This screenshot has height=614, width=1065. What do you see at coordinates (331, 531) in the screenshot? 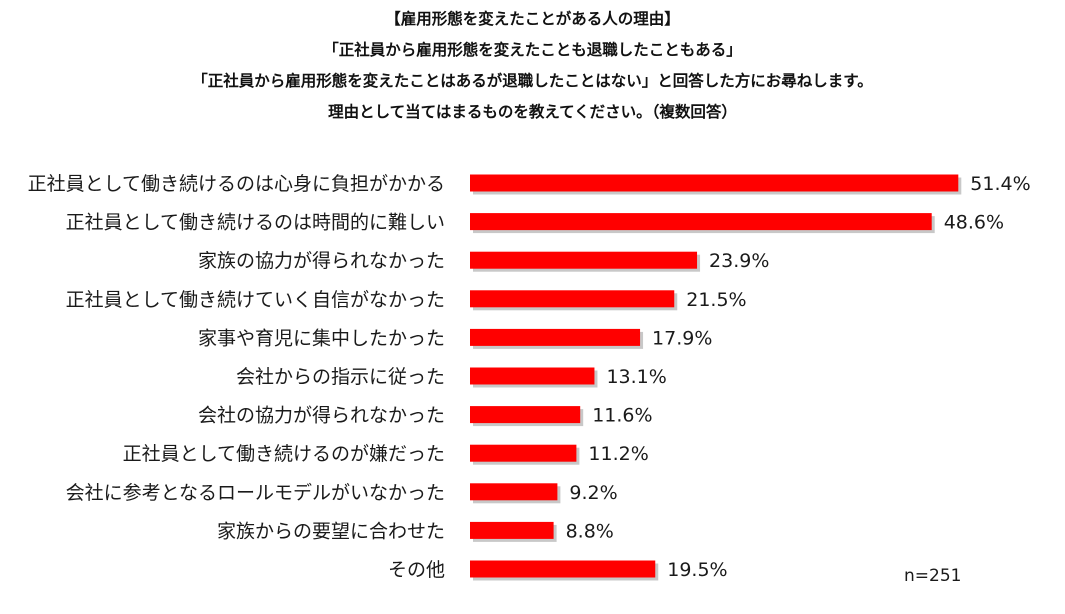
I see `category-label: 家族からの要望に合わせた` at bounding box center [331, 531].